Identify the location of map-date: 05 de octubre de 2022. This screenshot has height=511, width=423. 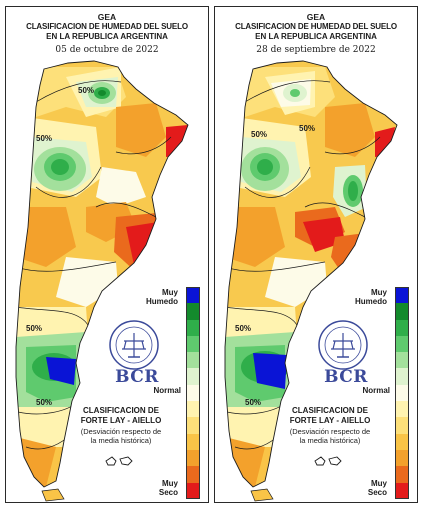
(107, 50).